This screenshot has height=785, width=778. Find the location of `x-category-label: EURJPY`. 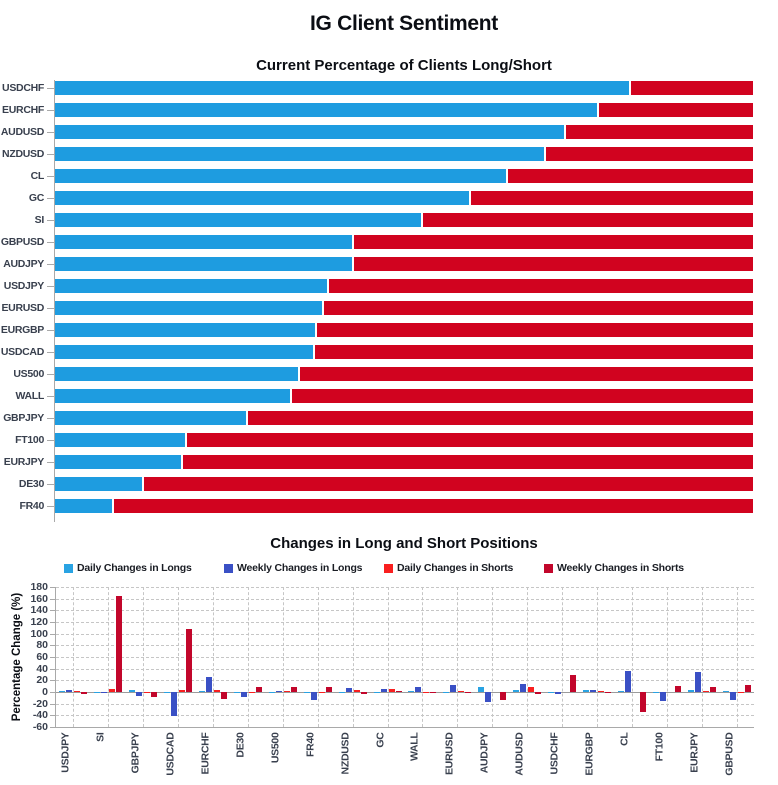

x-category-label: EURJPY is located at coordinates (694, 752).